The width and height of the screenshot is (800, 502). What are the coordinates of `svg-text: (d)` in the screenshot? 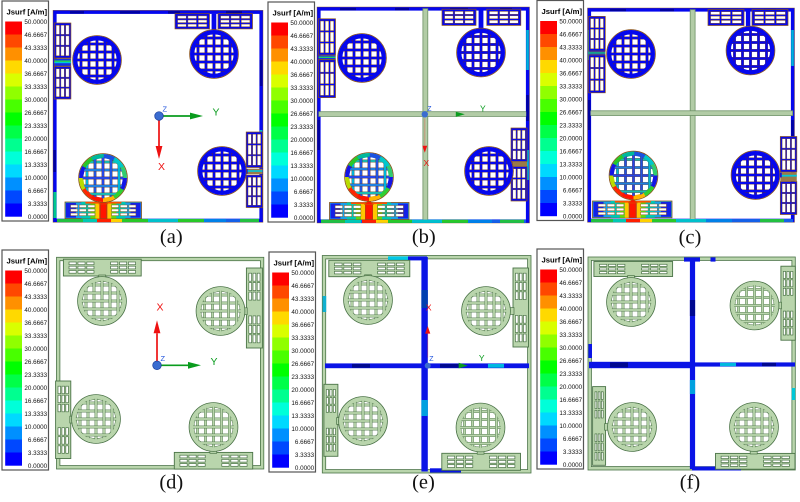 It's located at (171, 483).